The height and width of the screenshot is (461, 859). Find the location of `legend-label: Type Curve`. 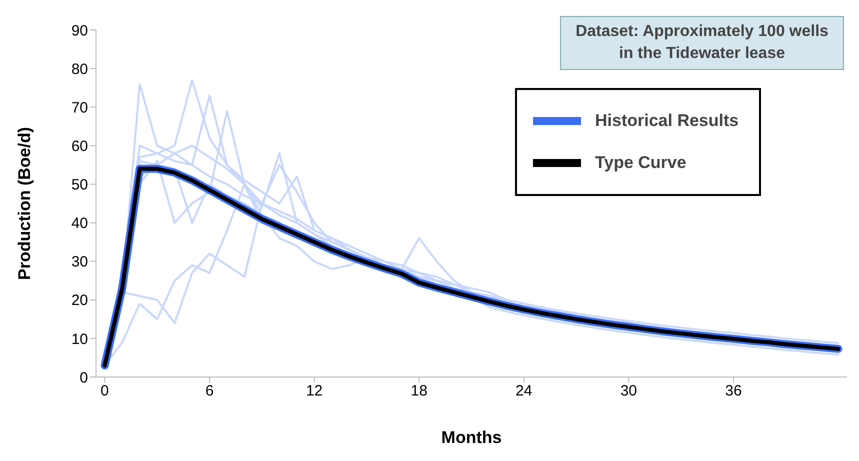

legend-label: Type Curve is located at coordinates (640, 163).